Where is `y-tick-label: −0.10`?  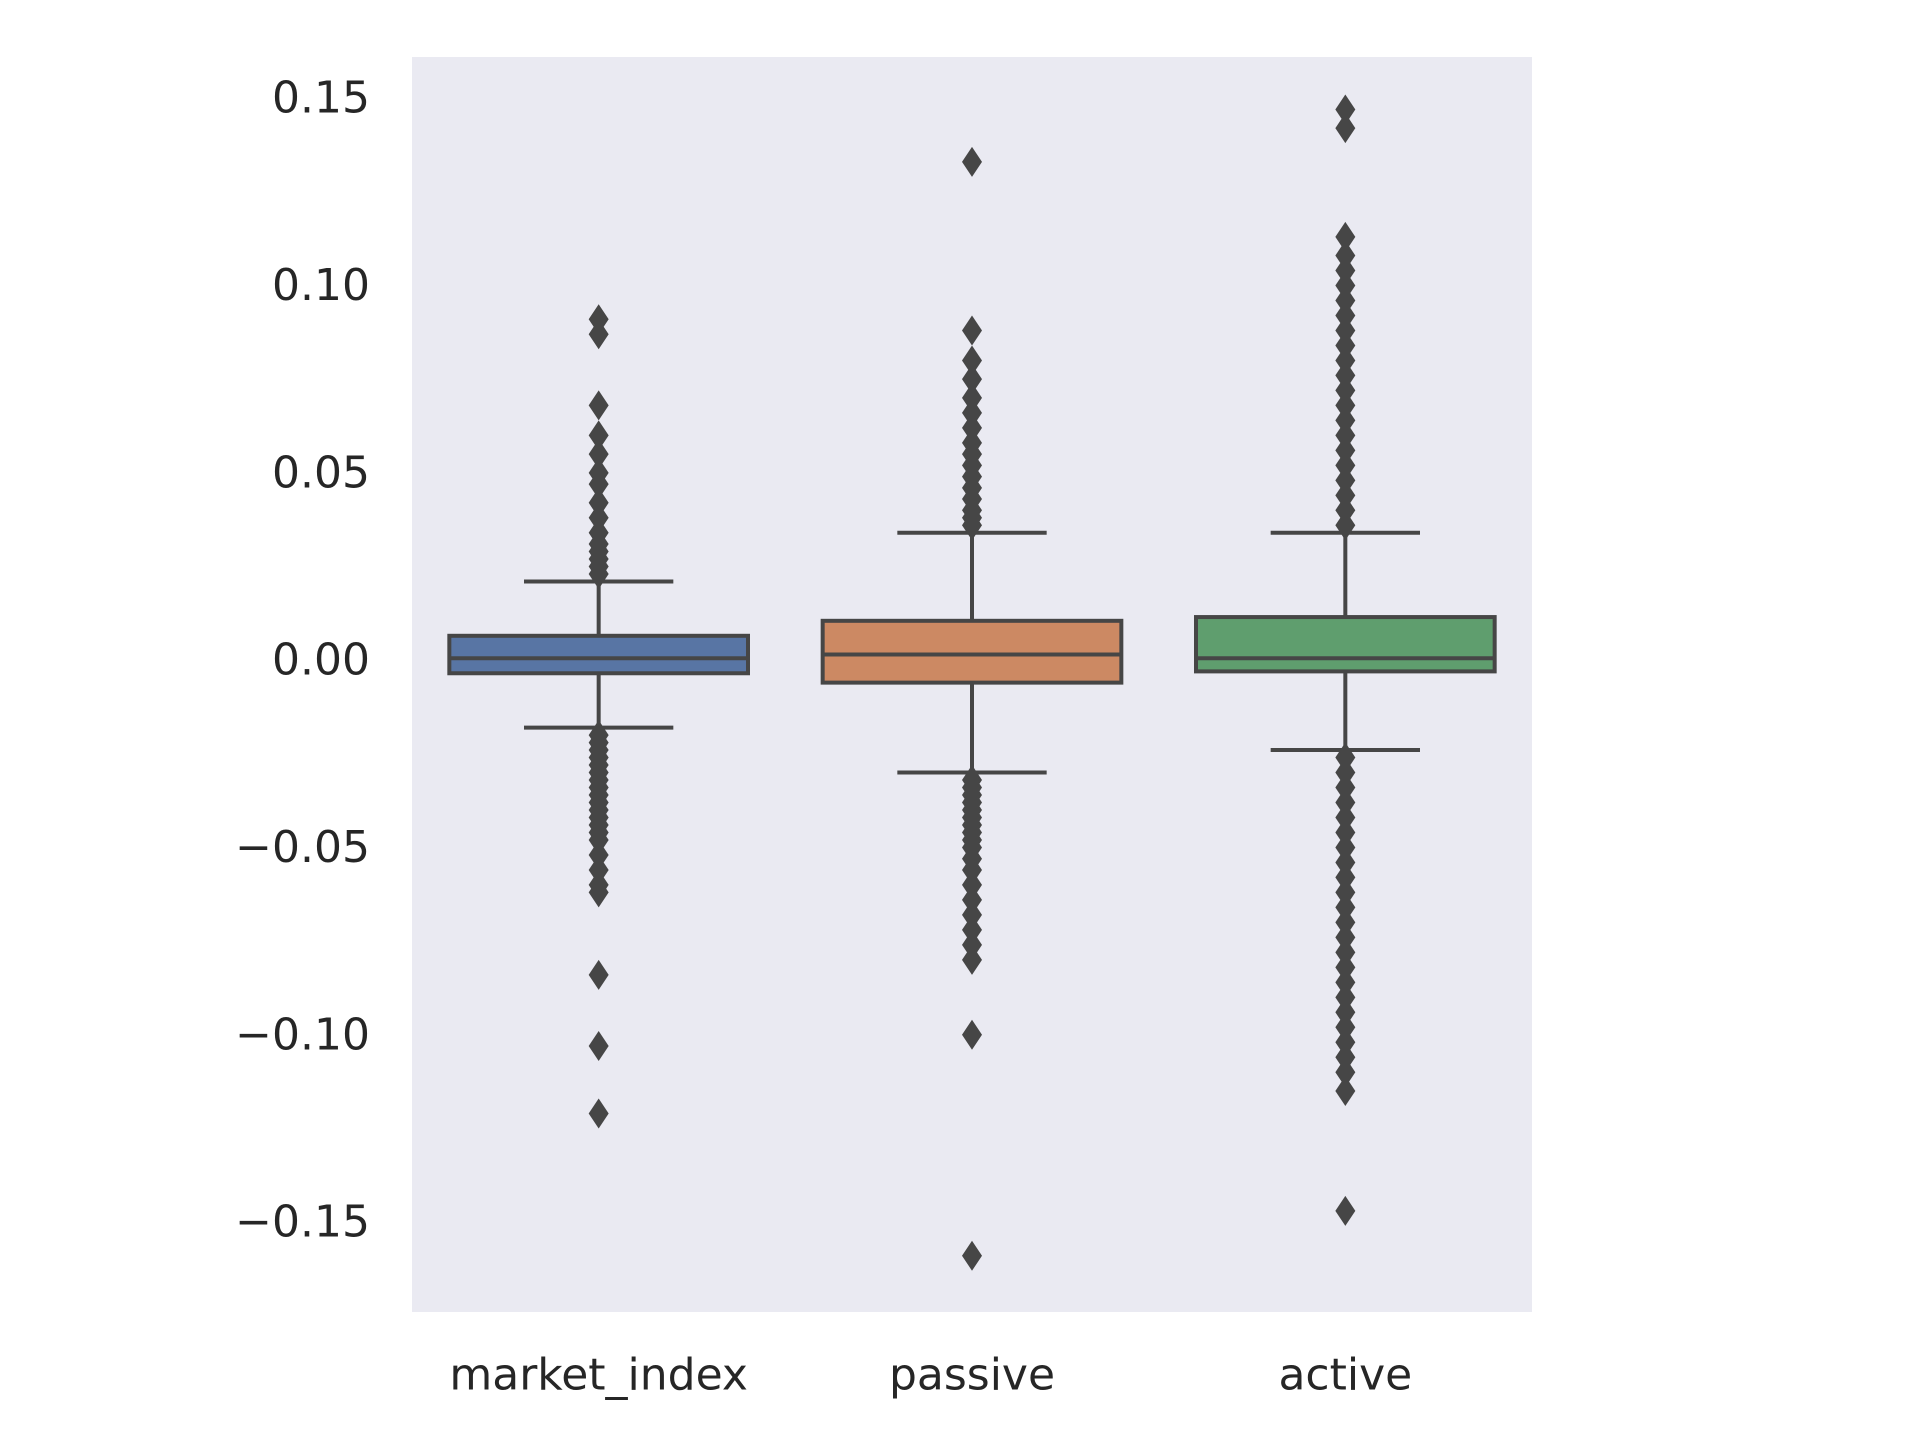
y-tick-label: −0.10 is located at coordinates (302, 1034).